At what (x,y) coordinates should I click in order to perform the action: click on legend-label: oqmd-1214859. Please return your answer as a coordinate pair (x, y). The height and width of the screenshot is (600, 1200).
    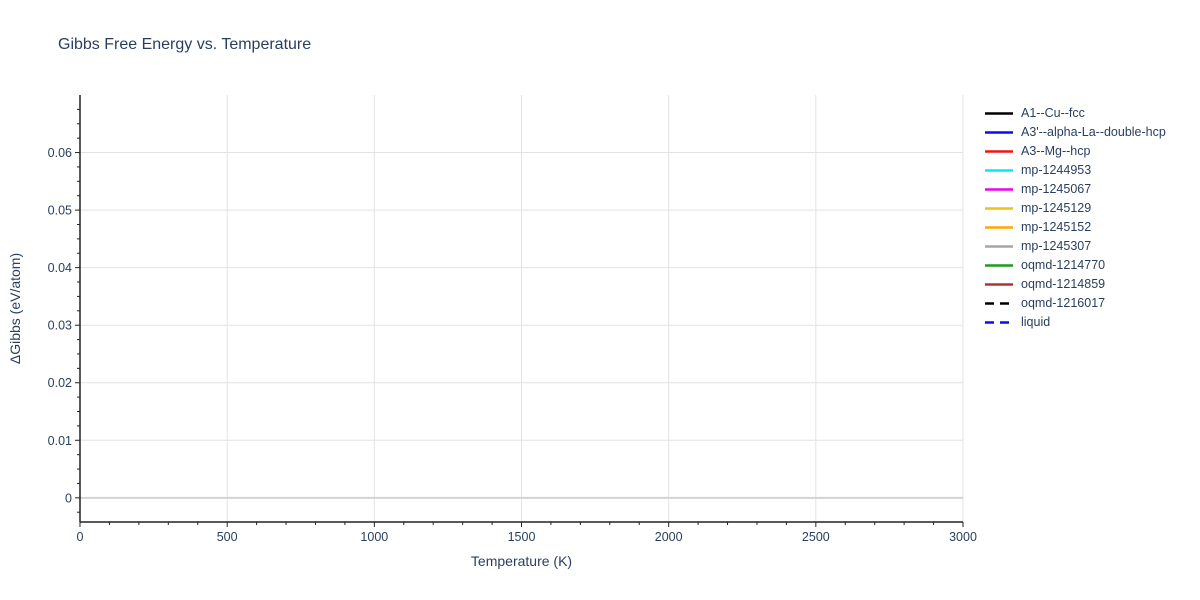
    Looking at the image, I should click on (1063, 284).